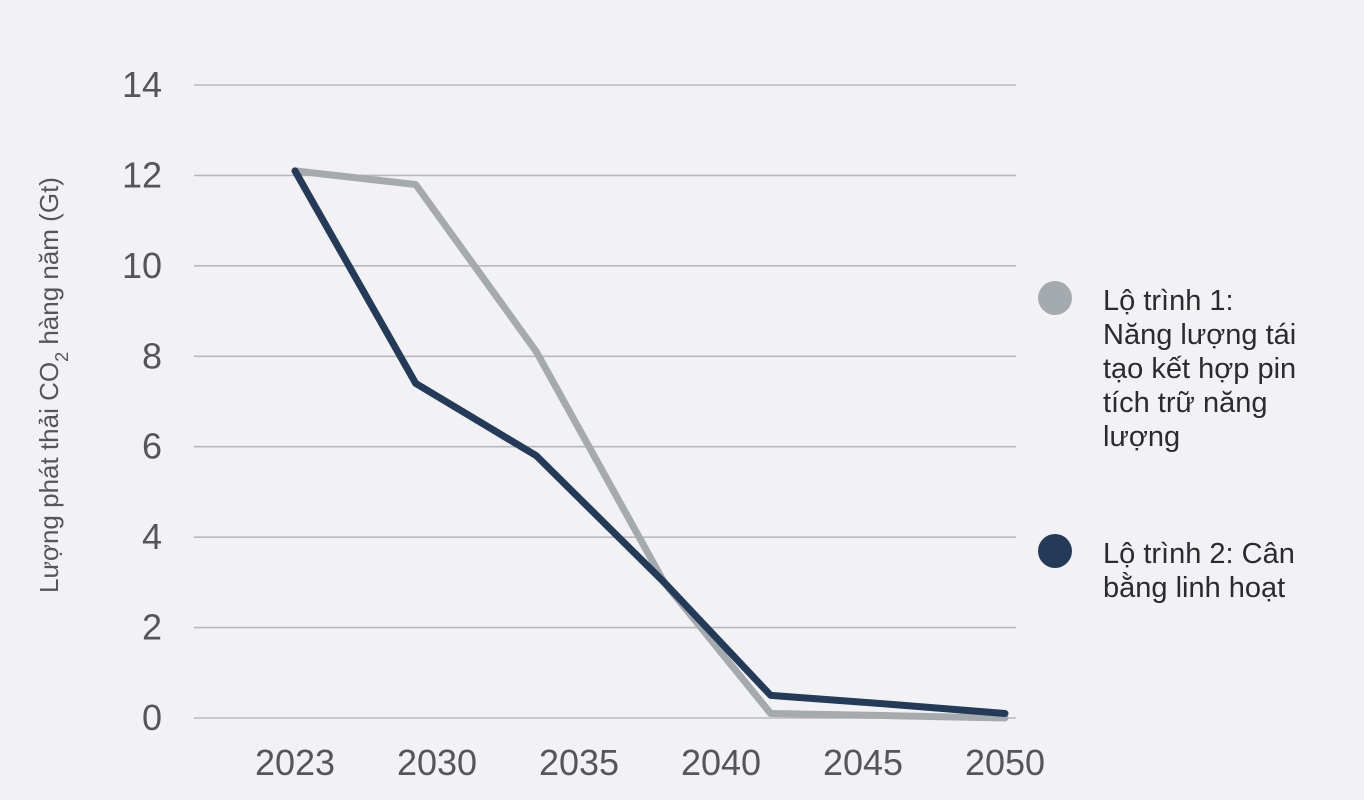  What do you see at coordinates (152, 355) in the screenshot?
I see `y-tick-label: 8` at bounding box center [152, 355].